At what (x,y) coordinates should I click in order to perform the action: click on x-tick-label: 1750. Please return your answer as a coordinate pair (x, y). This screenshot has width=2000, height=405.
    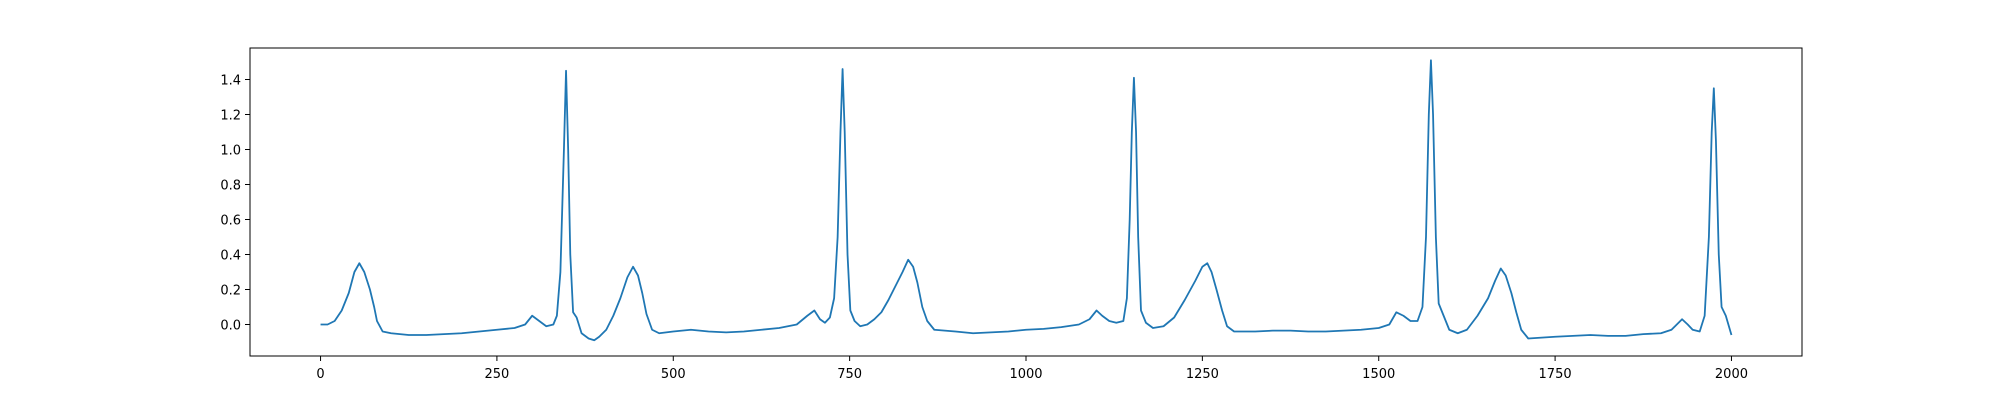
    Looking at the image, I should click on (1555, 374).